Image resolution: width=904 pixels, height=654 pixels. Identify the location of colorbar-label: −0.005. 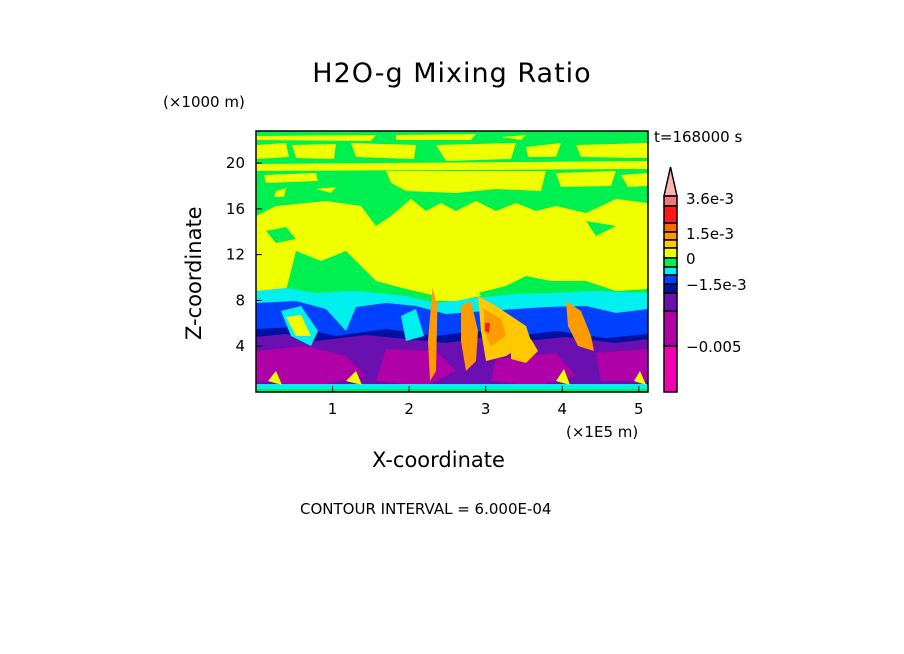
(714, 347).